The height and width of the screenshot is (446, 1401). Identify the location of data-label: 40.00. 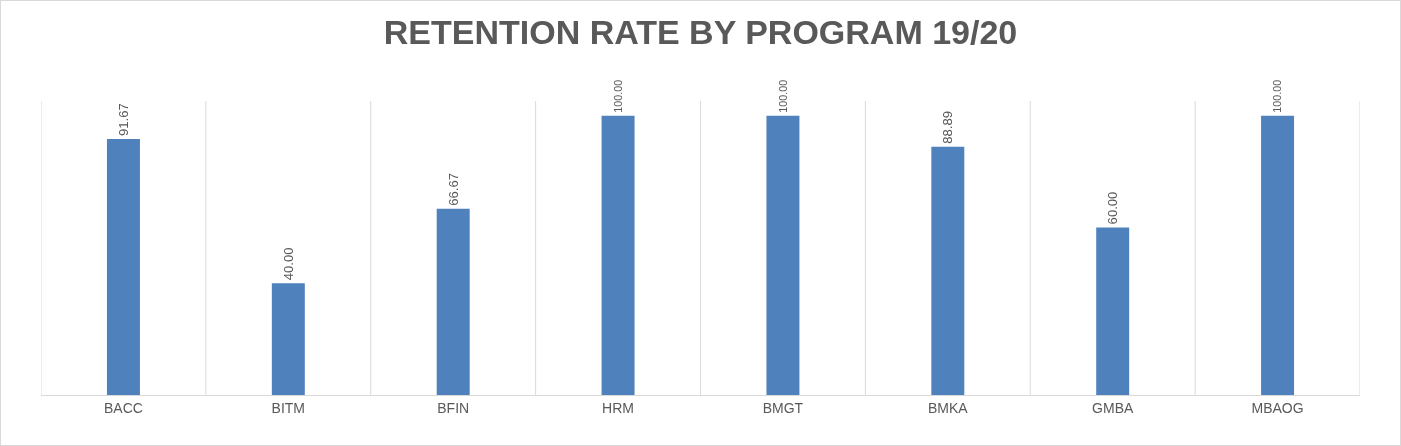
(288, 264).